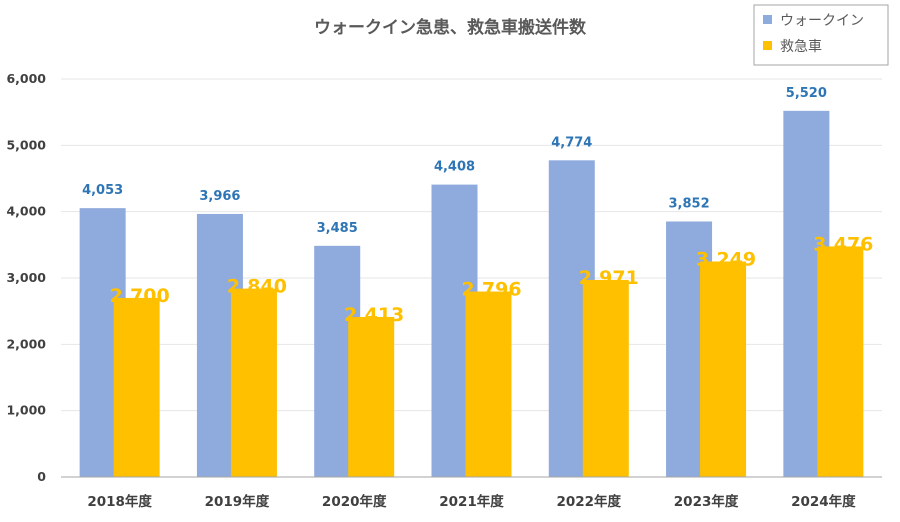 The width and height of the screenshot is (900, 522). What do you see at coordinates (726, 259) in the screenshot?
I see `data-label-ambulance: 3,249` at bounding box center [726, 259].